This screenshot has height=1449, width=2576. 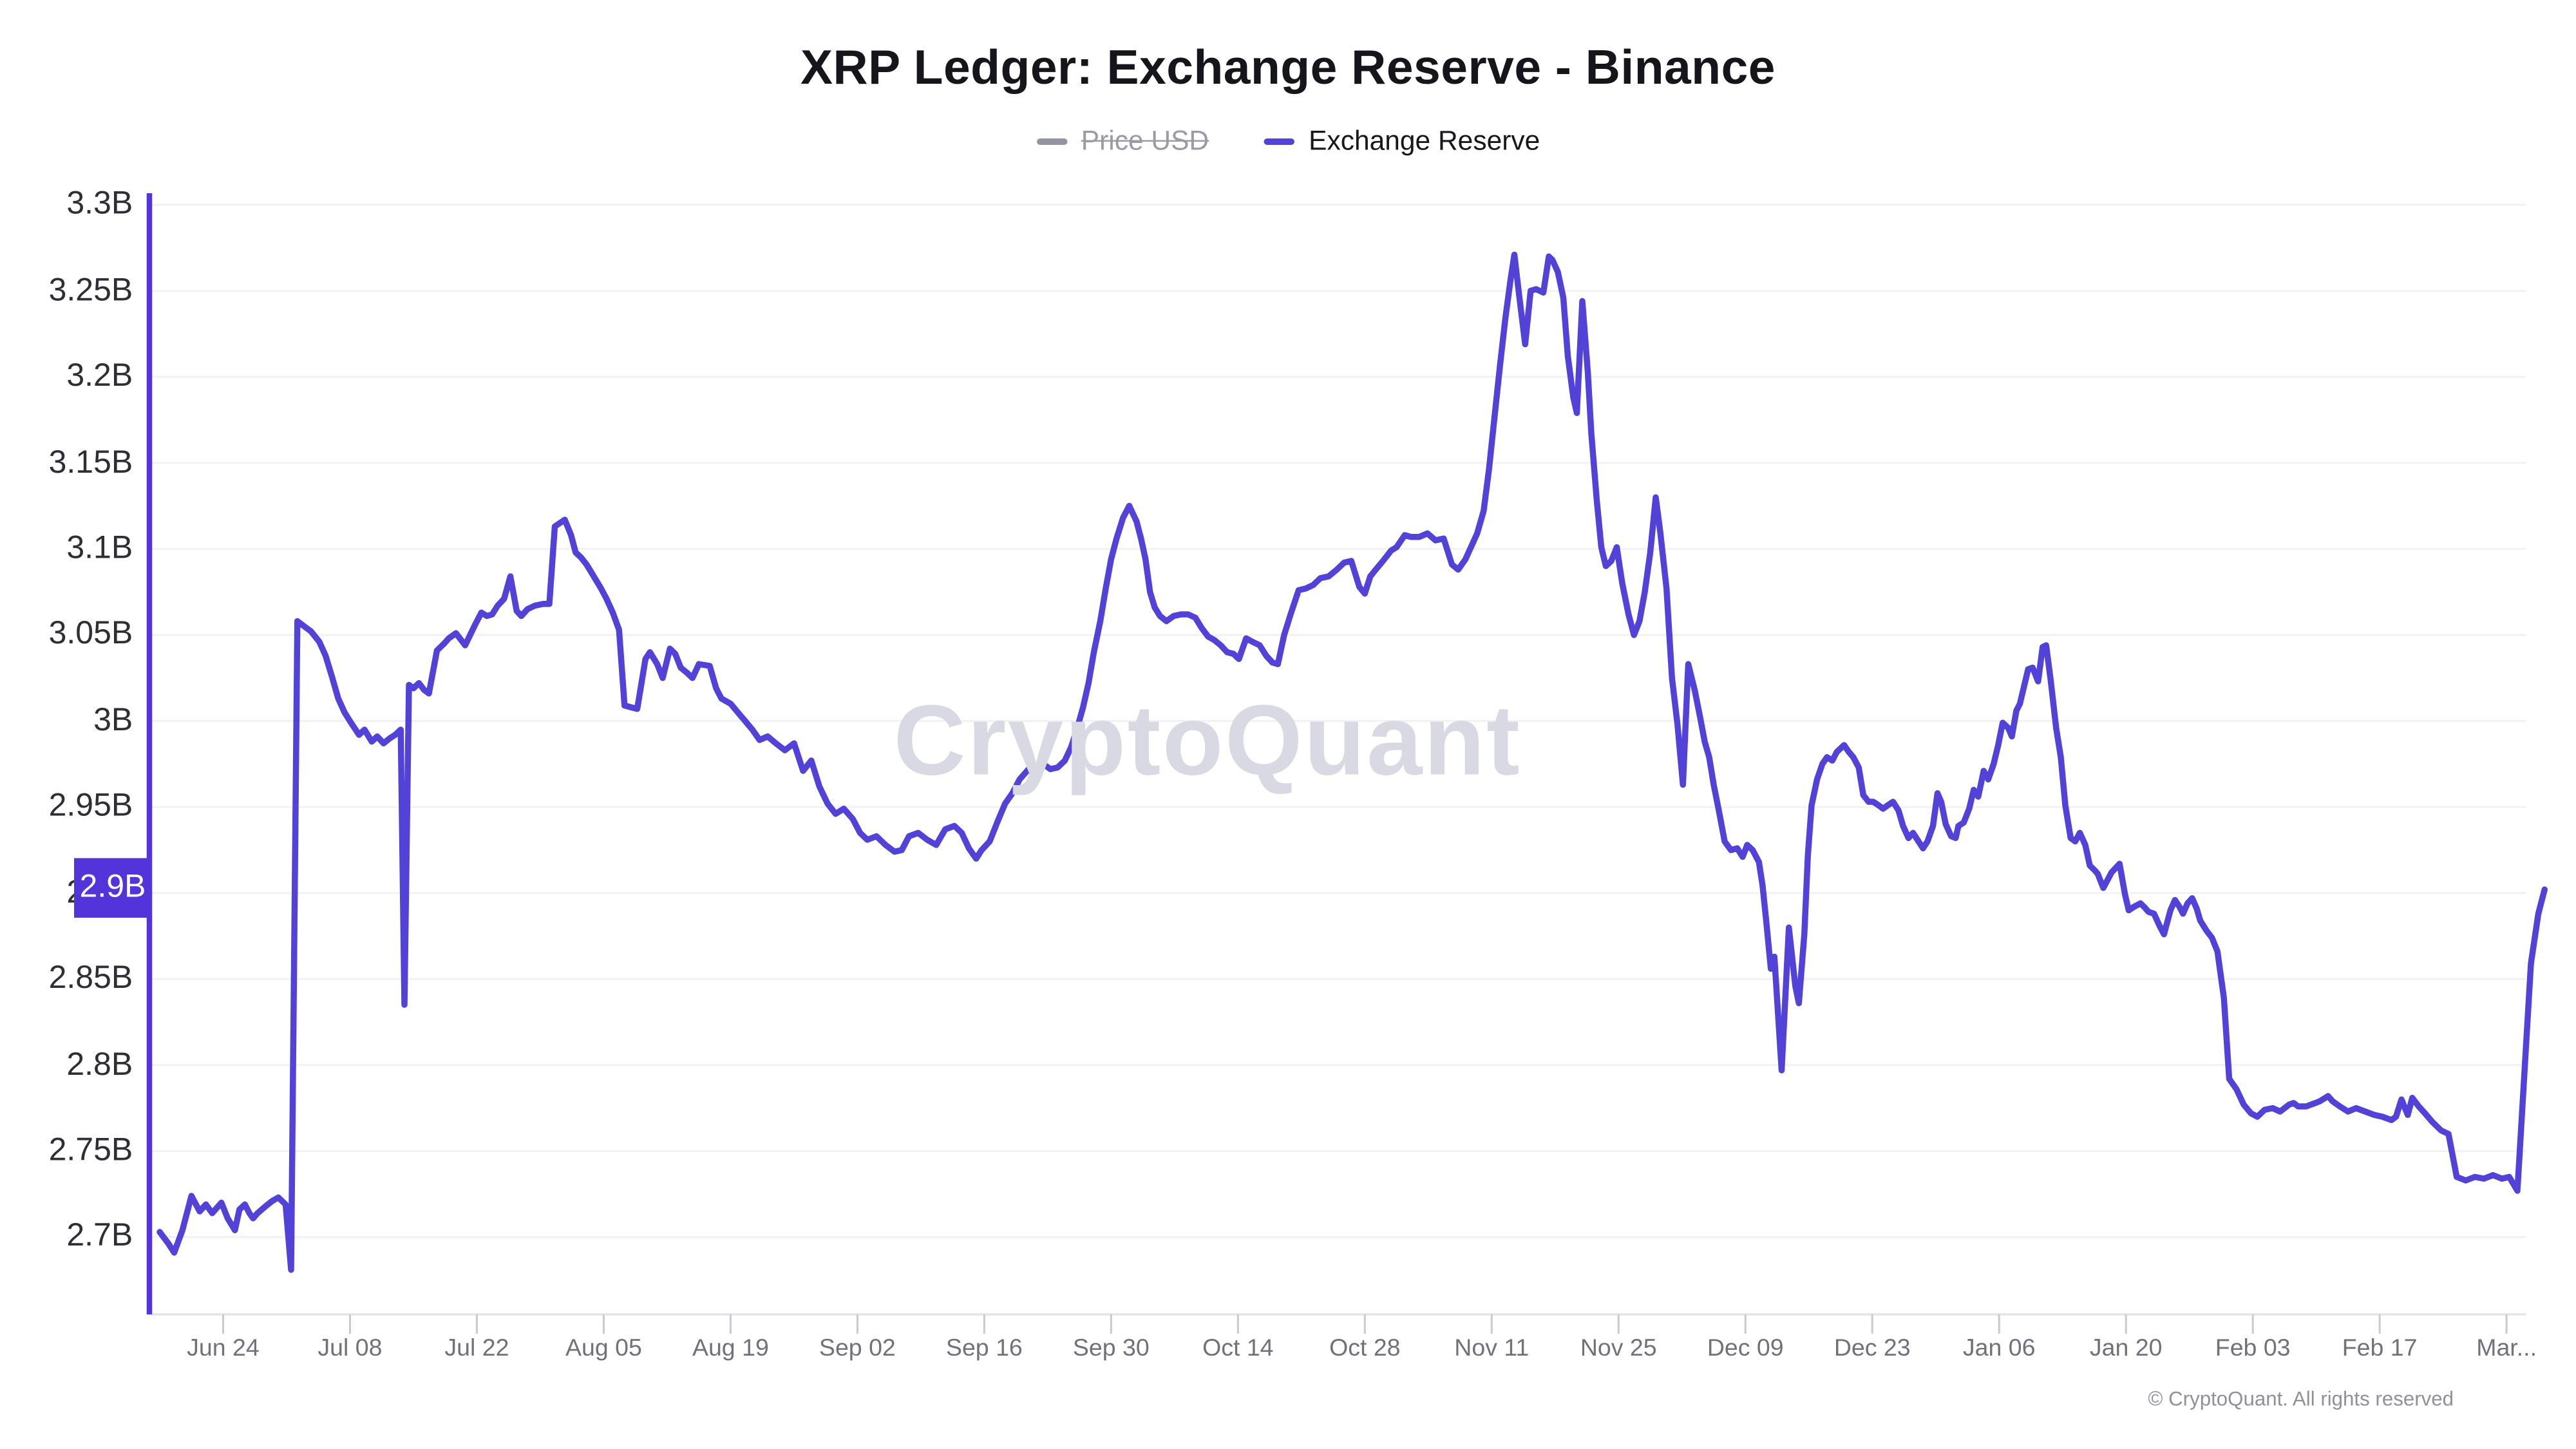 What do you see at coordinates (91, 462) in the screenshot?
I see `y-axis-label-3.15B: 3.15B` at bounding box center [91, 462].